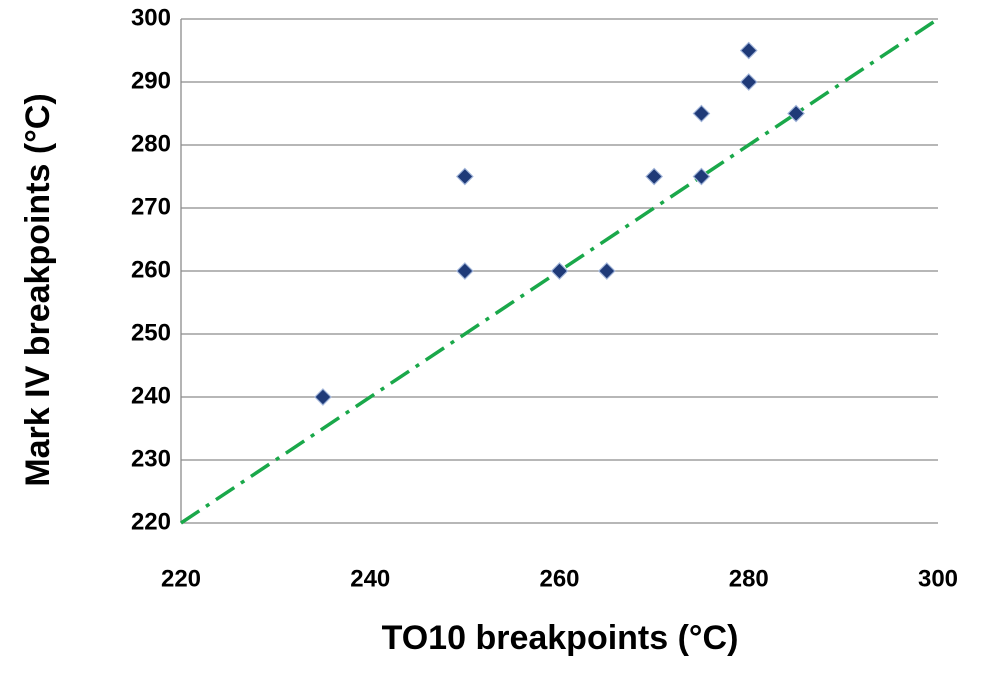  What do you see at coordinates (38, 289) in the screenshot?
I see `y-axis-title: Mark IV breakpoints (°C)` at bounding box center [38, 289].